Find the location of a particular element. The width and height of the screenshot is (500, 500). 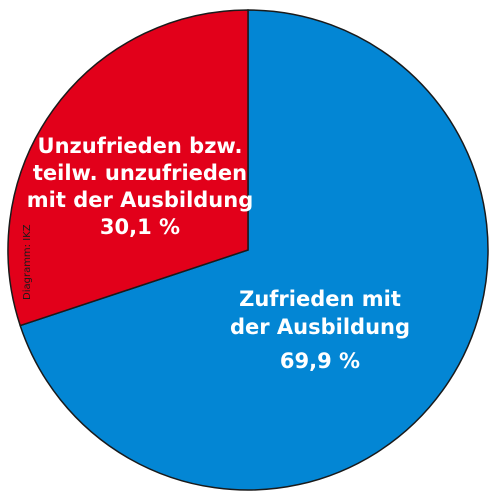

chart-credit: Diagramm: IKZ is located at coordinates (27, 262).